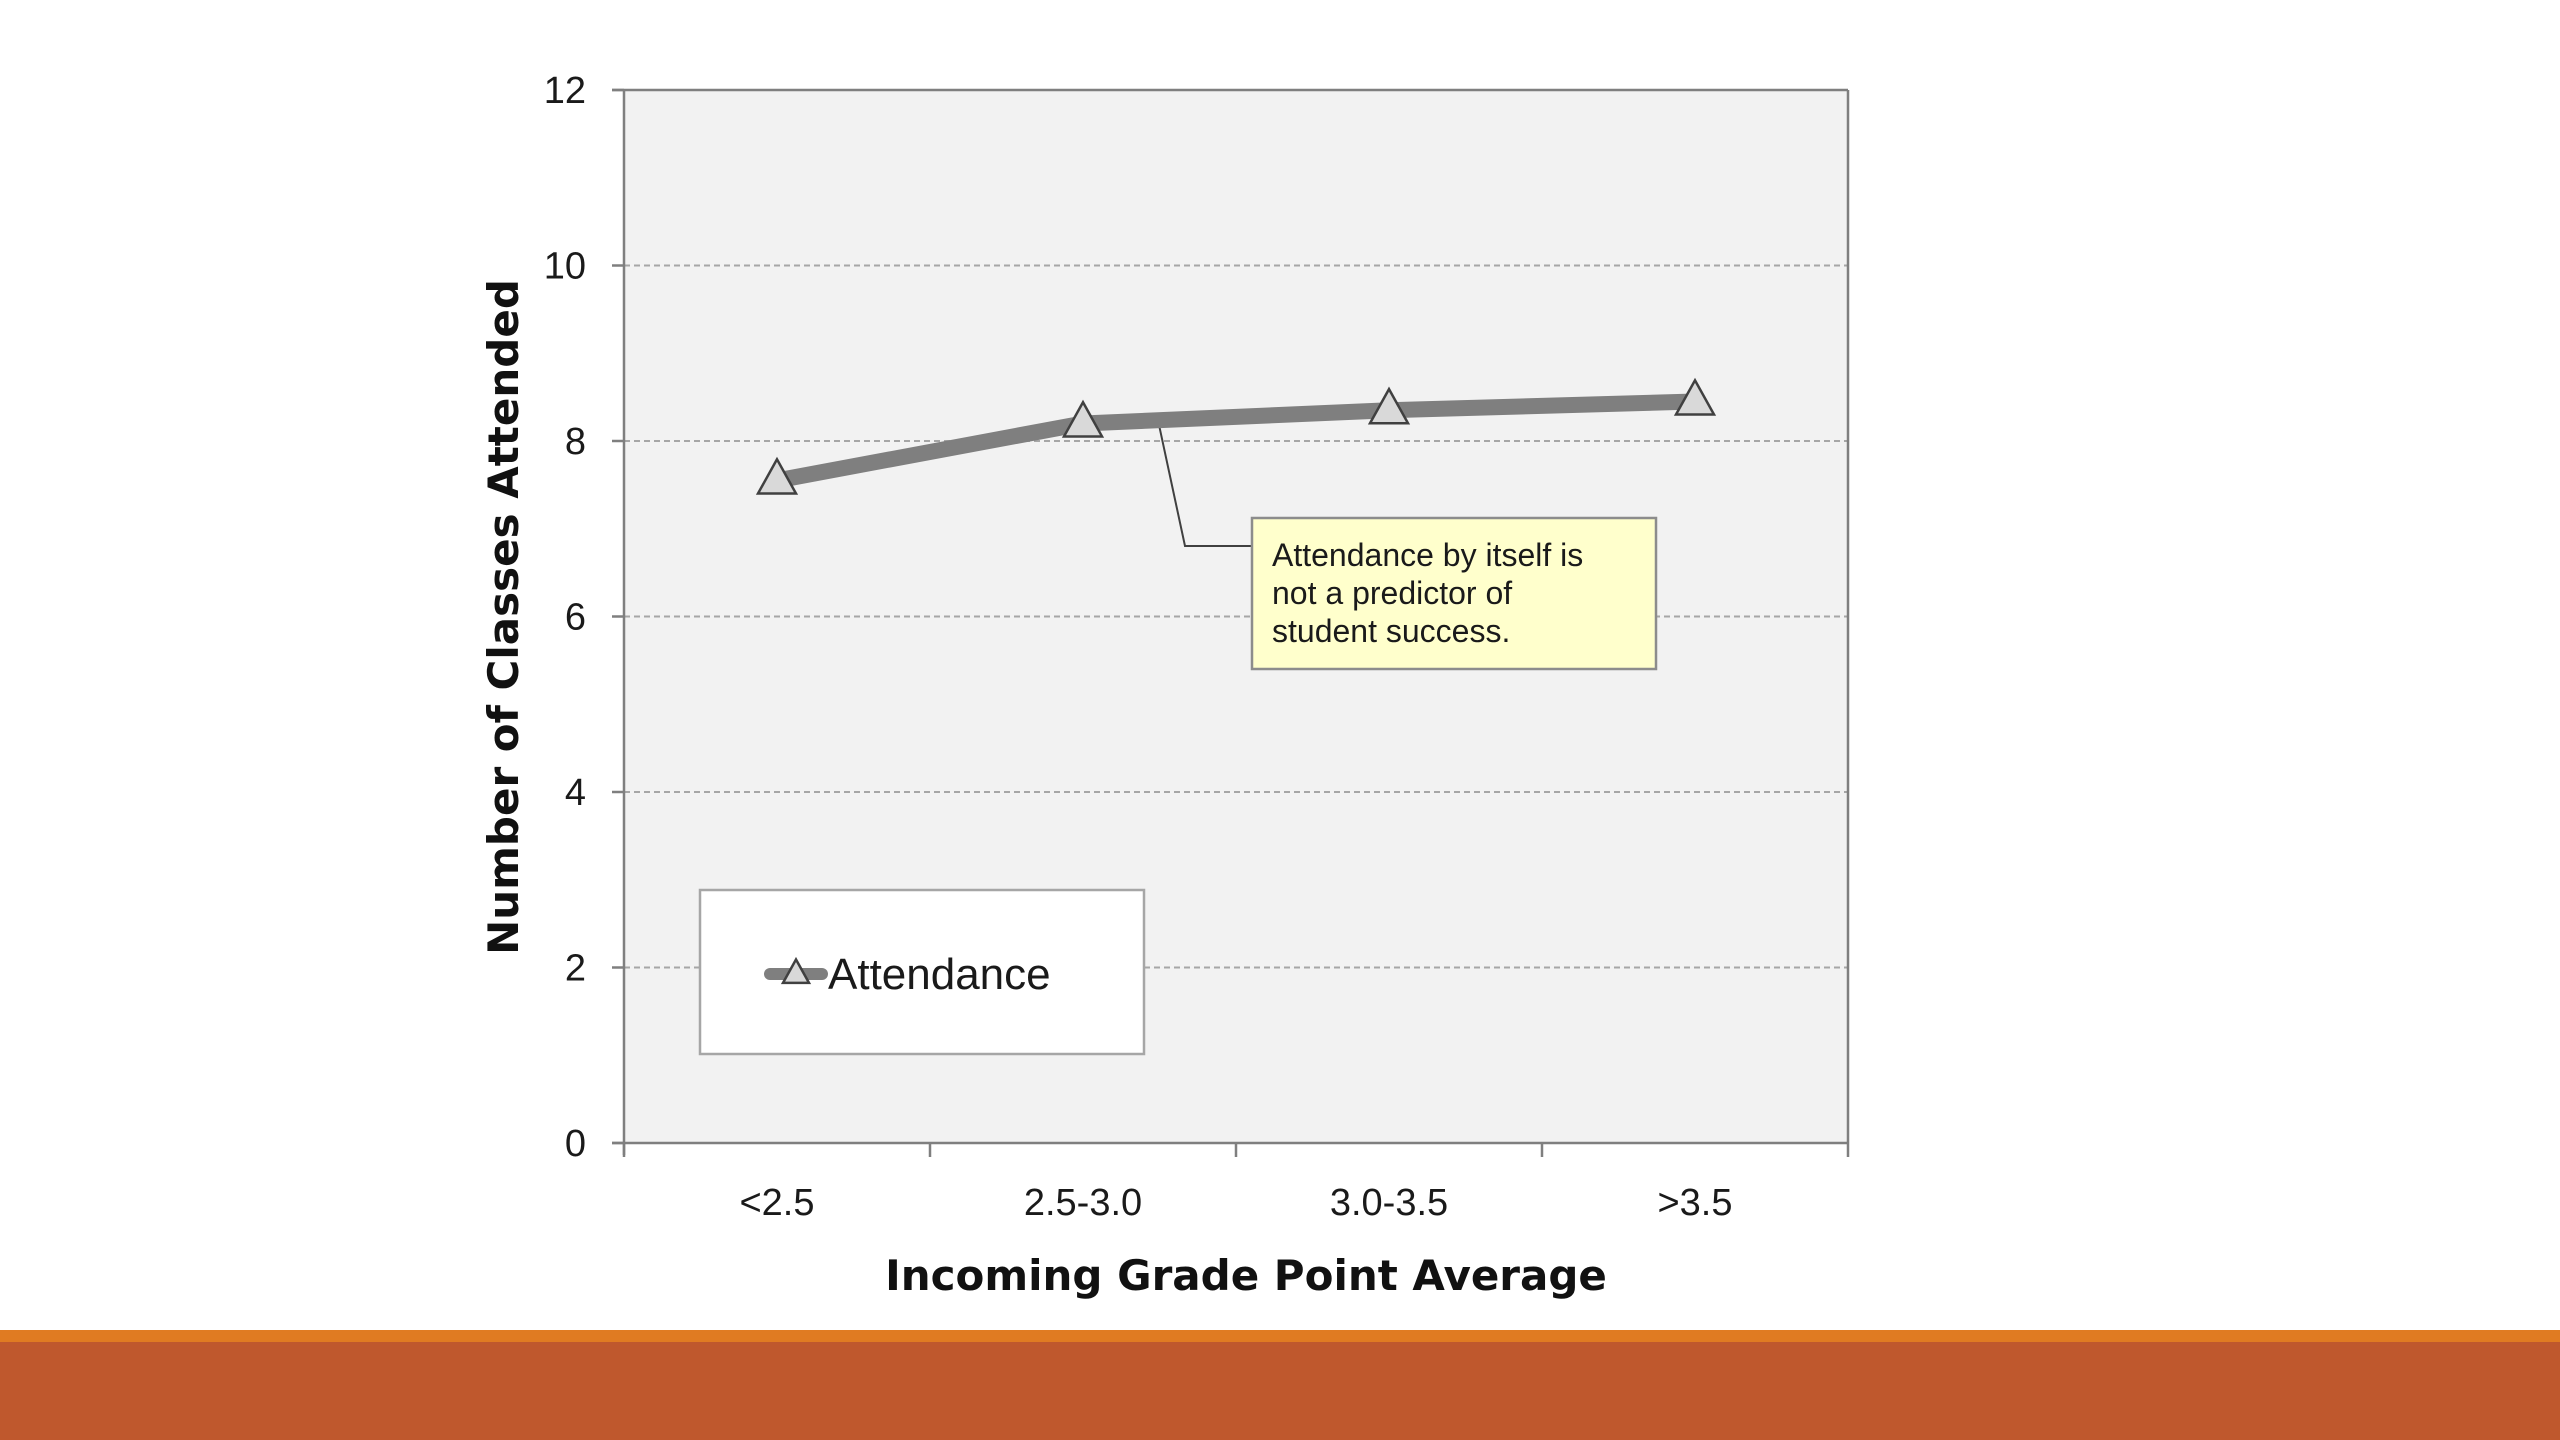 The width and height of the screenshot is (2560, 1440). Describe the element at coordinates (796, 970) in the screenshot. I see `legend-marker` at that location.